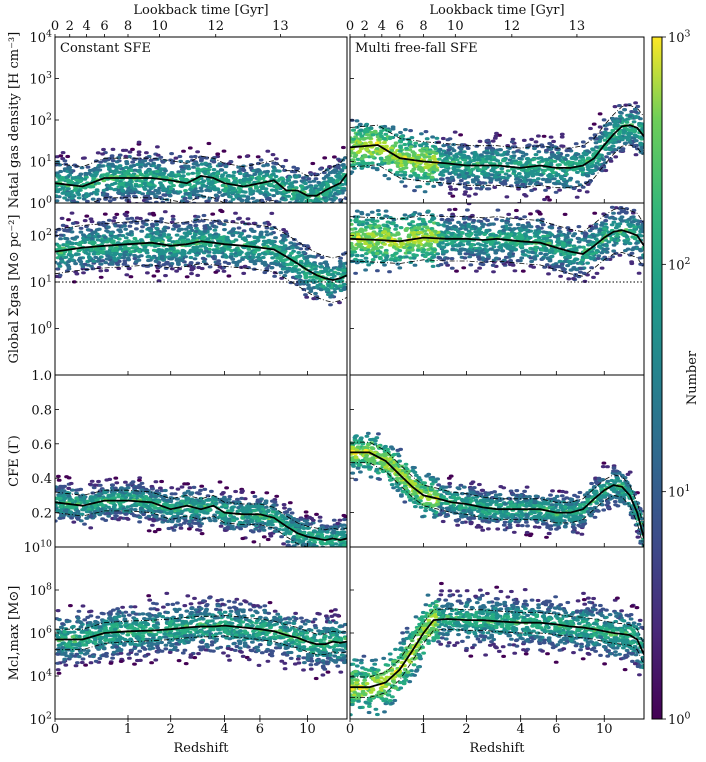 The height and width of the screenshot is (762, 706). I want to click on lower-quartile-line, so click(497, 166).